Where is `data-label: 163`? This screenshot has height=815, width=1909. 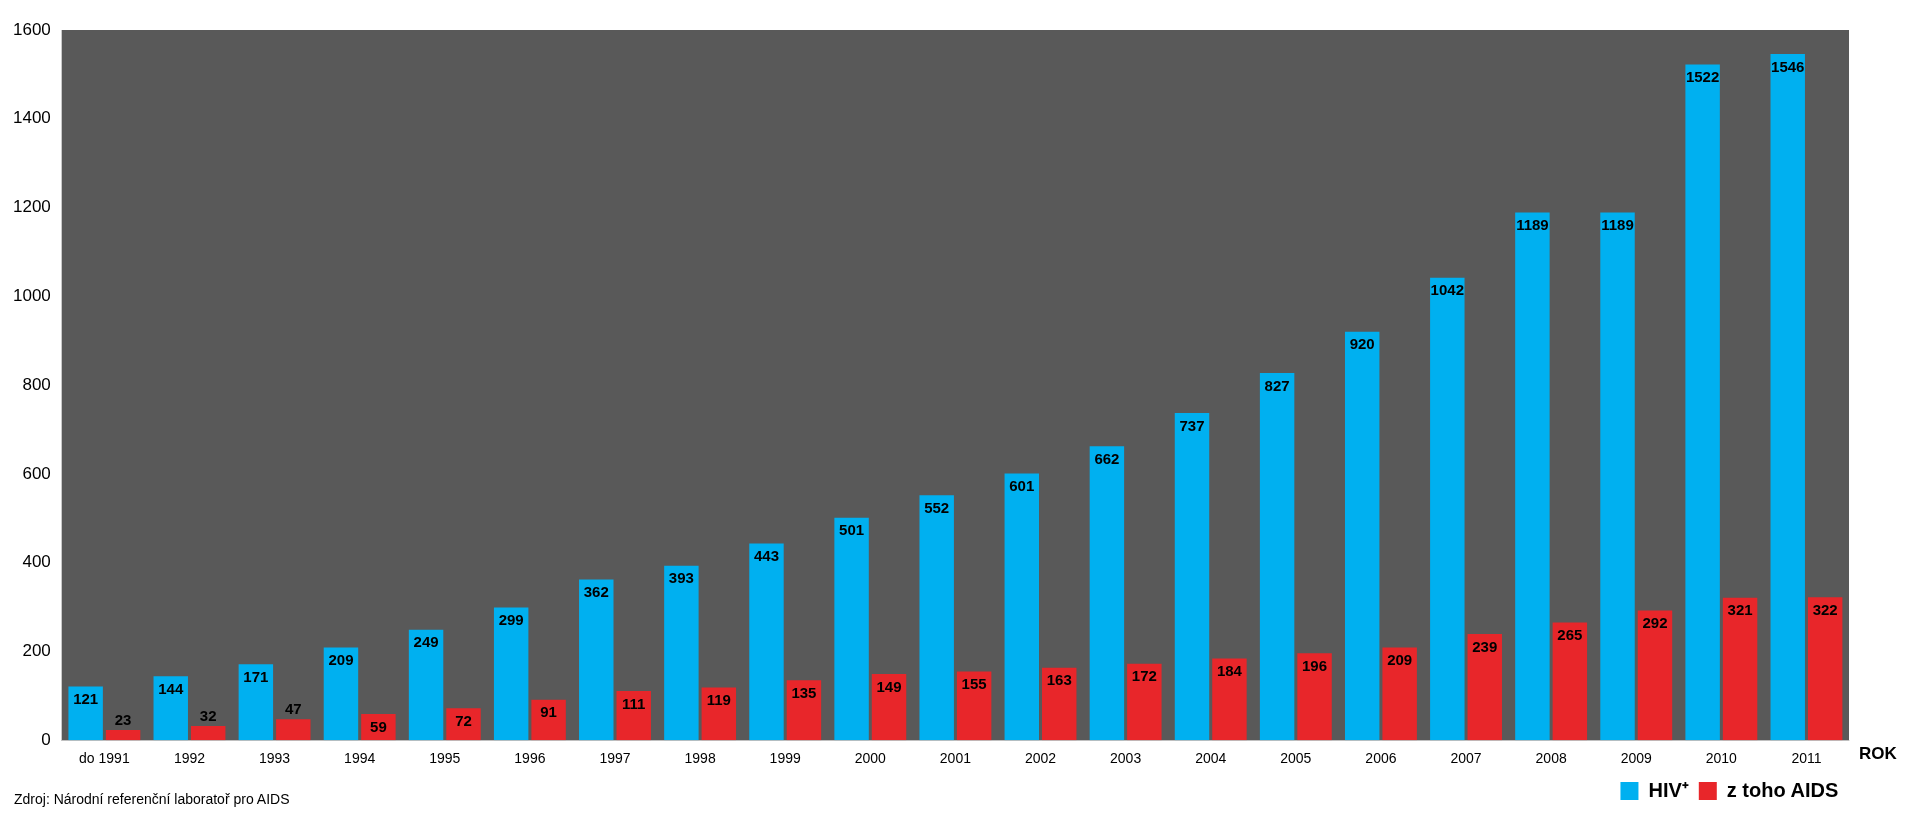
data-label: 163 is located at coordinates (1059, 680).